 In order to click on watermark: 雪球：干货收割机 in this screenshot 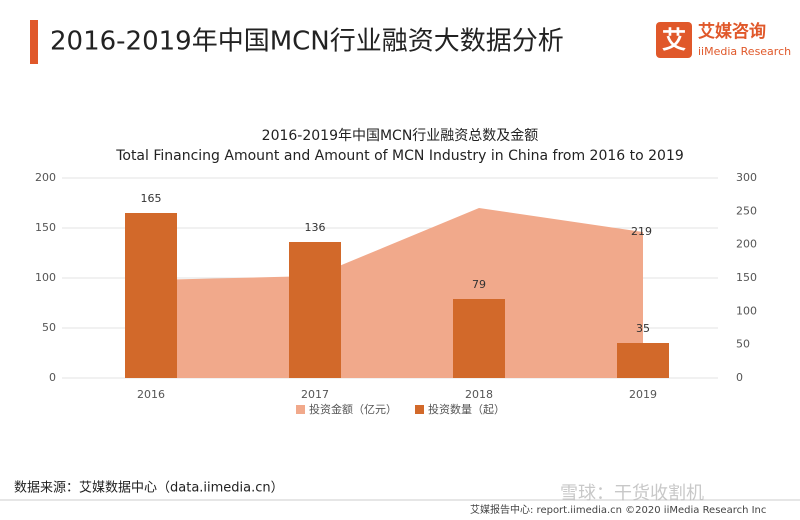, I will do `click(632, 493)`.